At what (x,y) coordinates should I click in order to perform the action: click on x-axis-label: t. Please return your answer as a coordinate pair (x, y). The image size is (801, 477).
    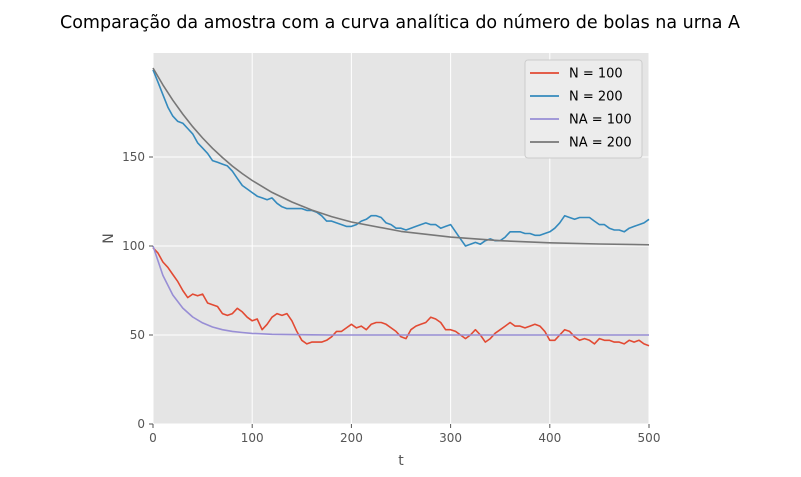
    Looking at the image, I should click on (401, 461).